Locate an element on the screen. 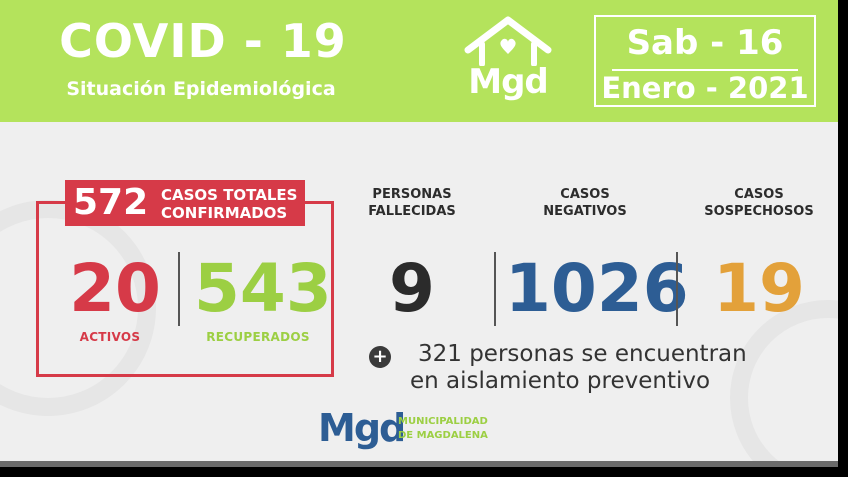 The image size is (848, 477). page-subtitle: Situación Epidemiológica is located at coordinates (201, 89).